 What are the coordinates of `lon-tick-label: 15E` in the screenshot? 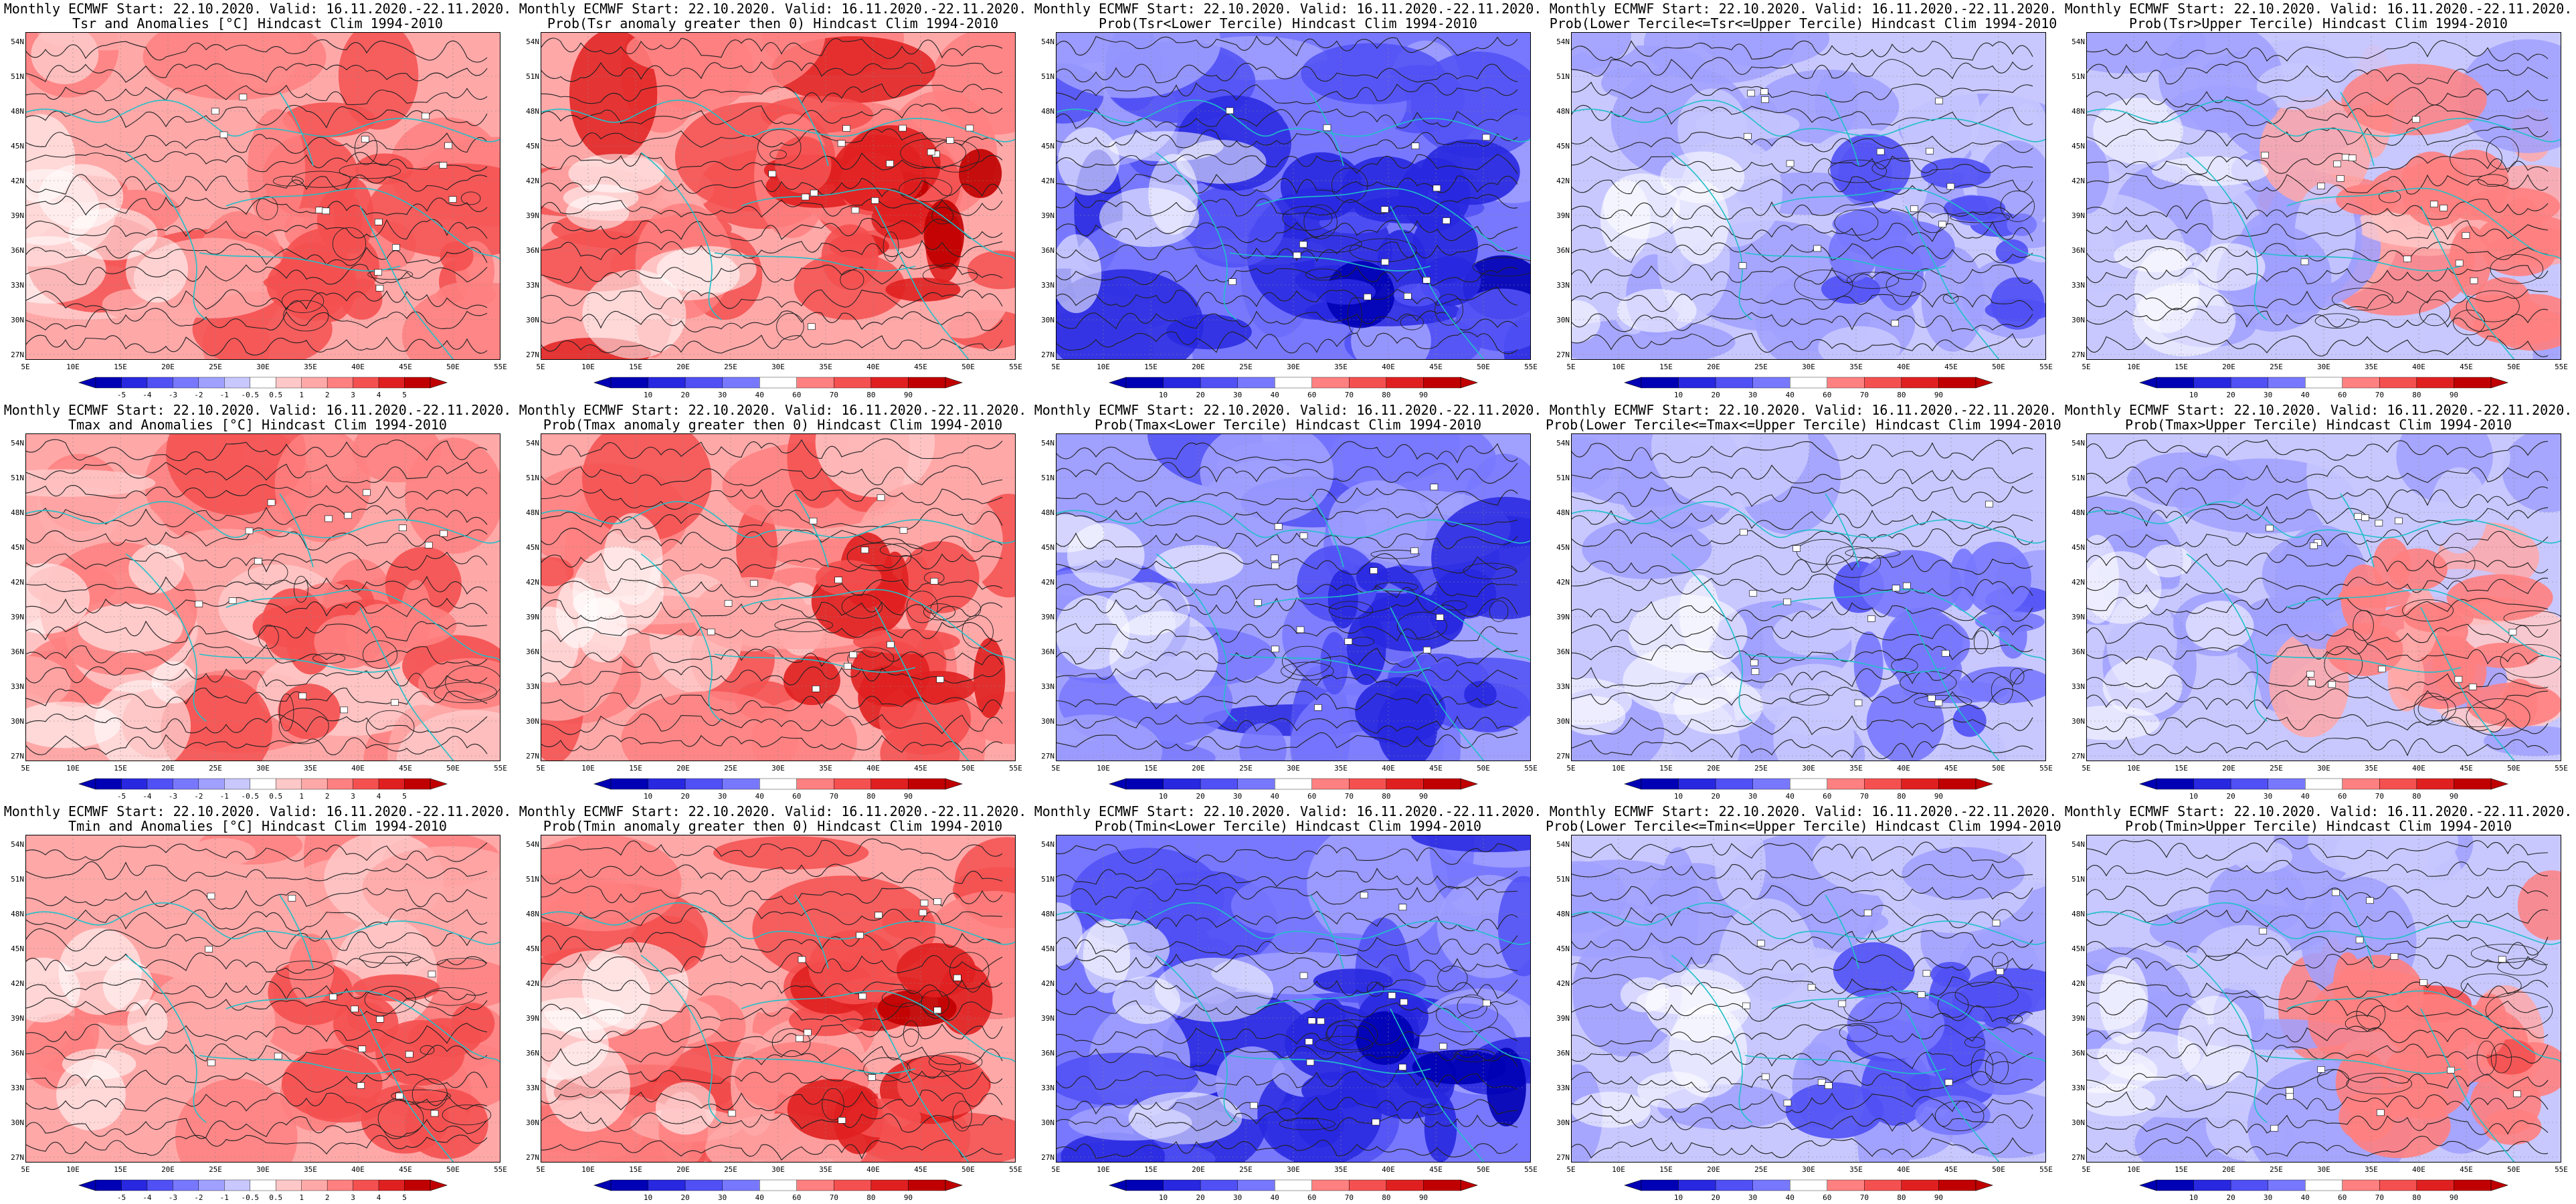 It's located at (1666, 367).